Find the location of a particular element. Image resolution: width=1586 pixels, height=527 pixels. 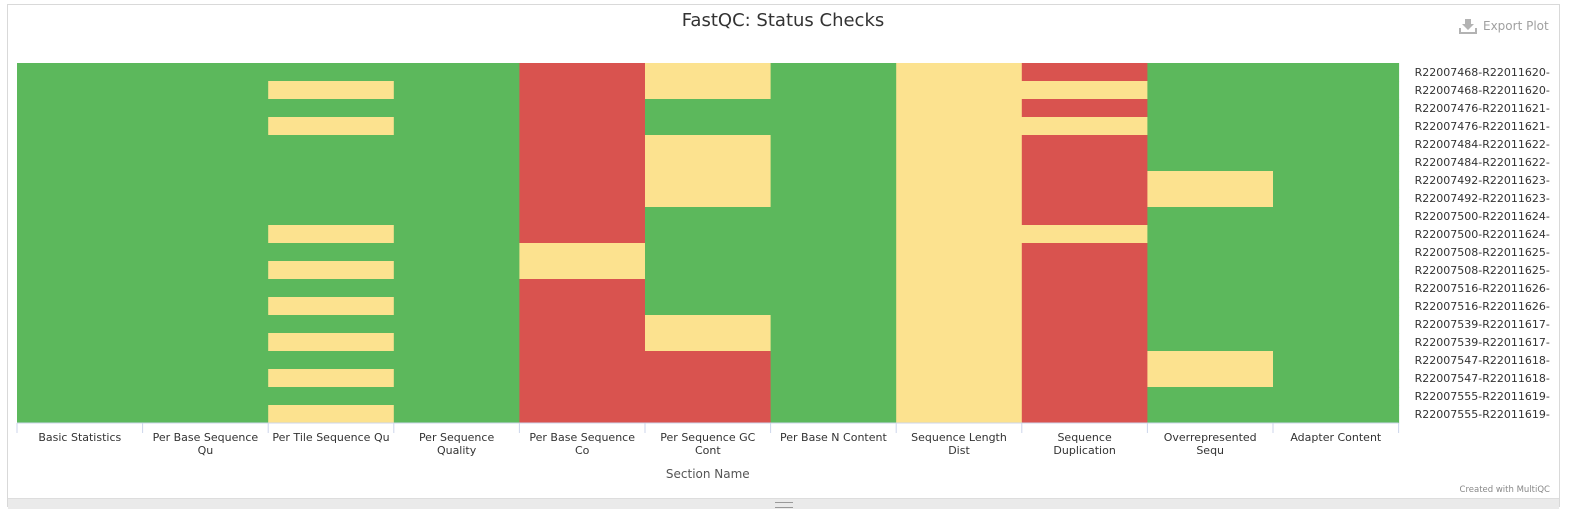

resize-handle is located at coordinates (783, 503).